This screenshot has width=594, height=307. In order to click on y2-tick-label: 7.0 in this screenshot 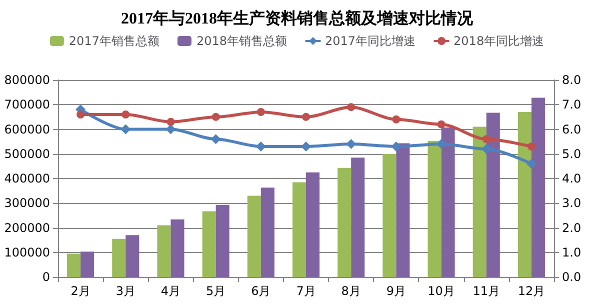, I will do `click(572, 105)`.